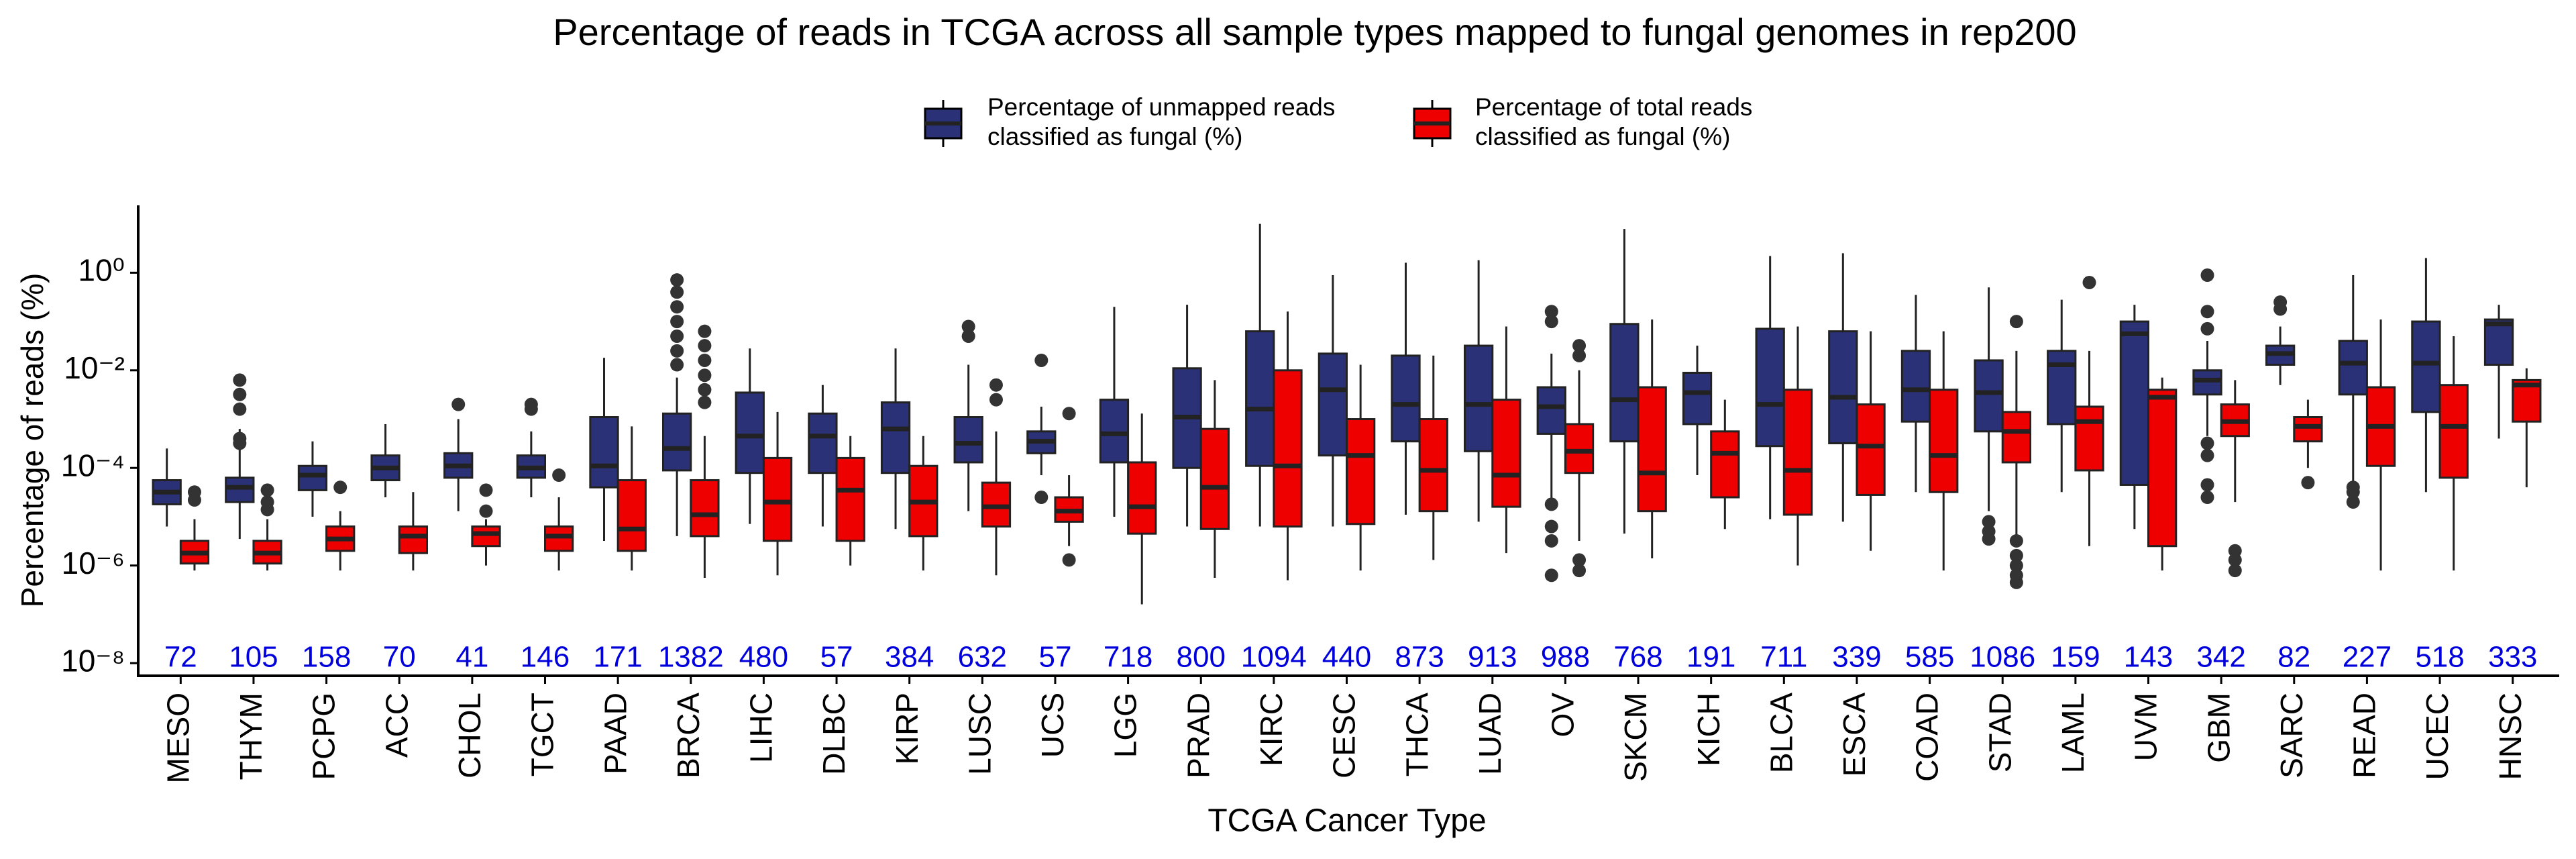  Describe the element at coordinates (324, 736) in the screenshot. I see `x-tick-label: PCPG` at that location.